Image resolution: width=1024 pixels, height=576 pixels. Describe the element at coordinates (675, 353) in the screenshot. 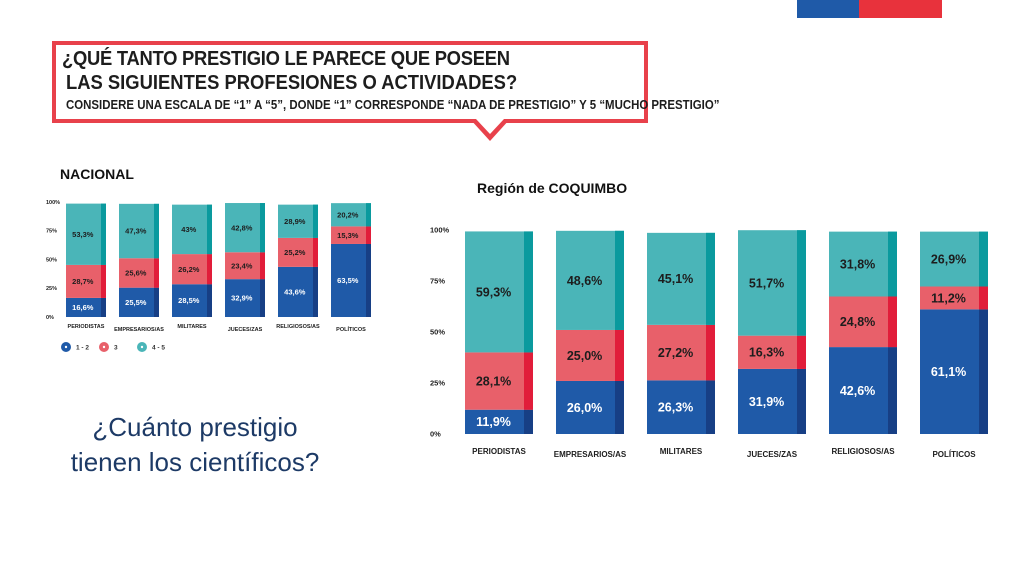

I see `region-data-label: 27,2%` at that location.